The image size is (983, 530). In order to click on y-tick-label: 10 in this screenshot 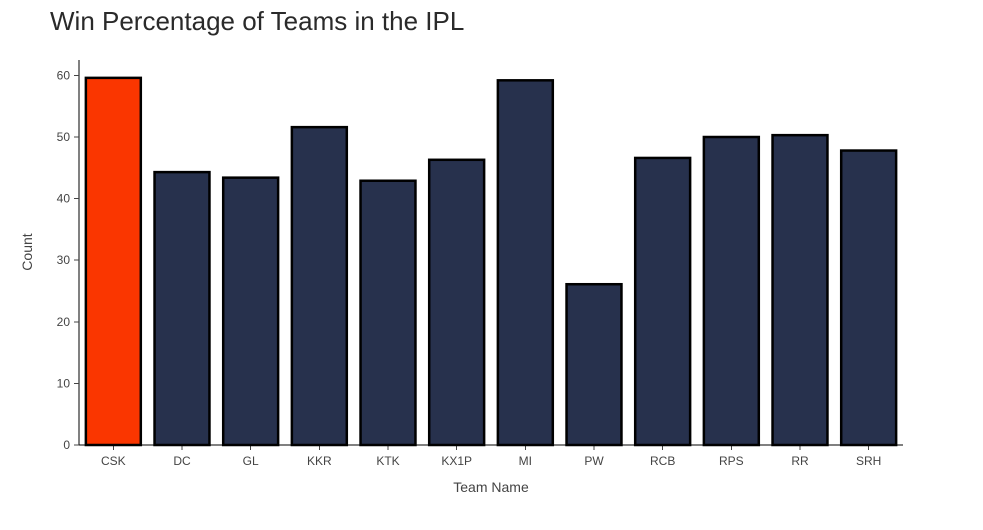, I will do `click(64, 383)`.